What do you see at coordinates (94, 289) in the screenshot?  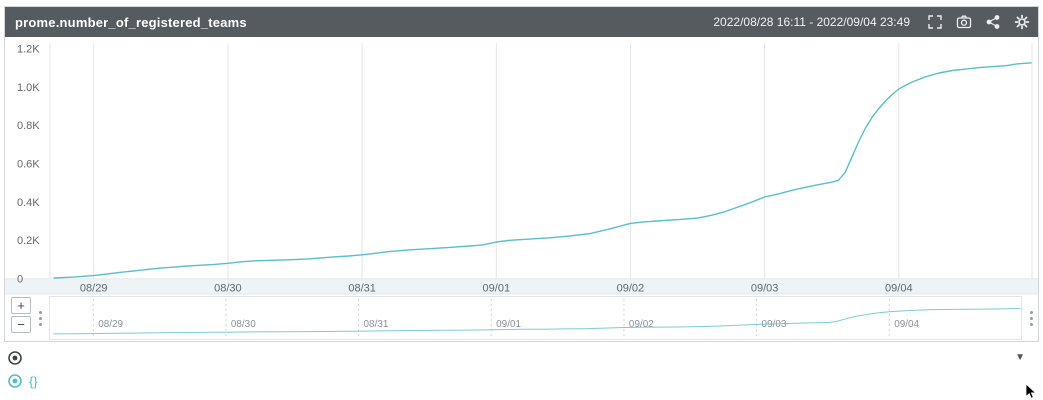 I see `x-tick-label: 08/29` at bounding box center [94, 289].